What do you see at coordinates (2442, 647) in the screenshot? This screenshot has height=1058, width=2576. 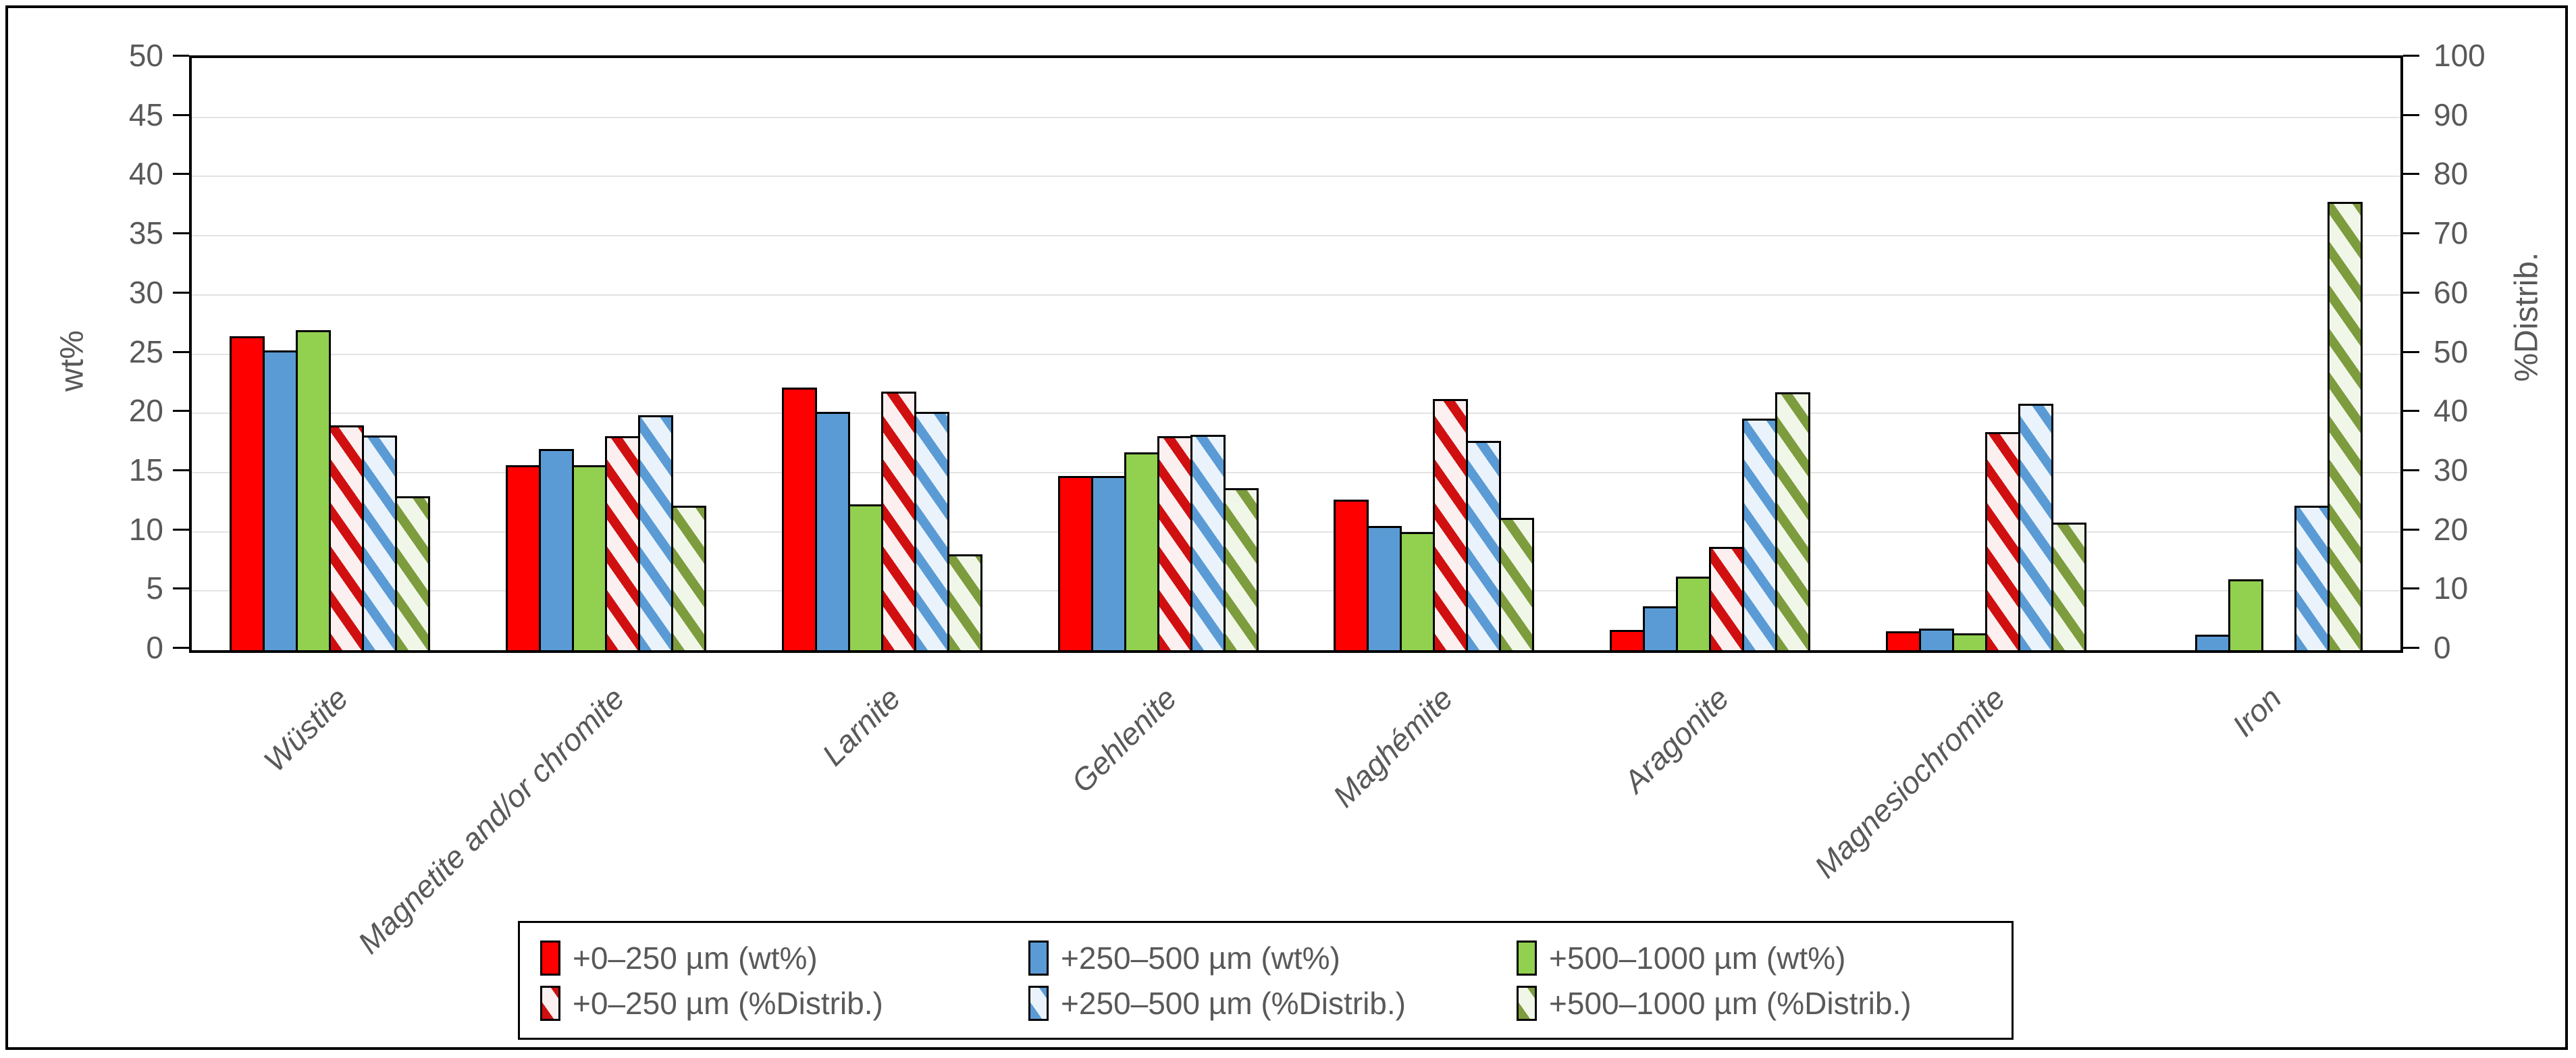 I see `right-axis-tick-label: 0` at bounding box center [2442, 647].